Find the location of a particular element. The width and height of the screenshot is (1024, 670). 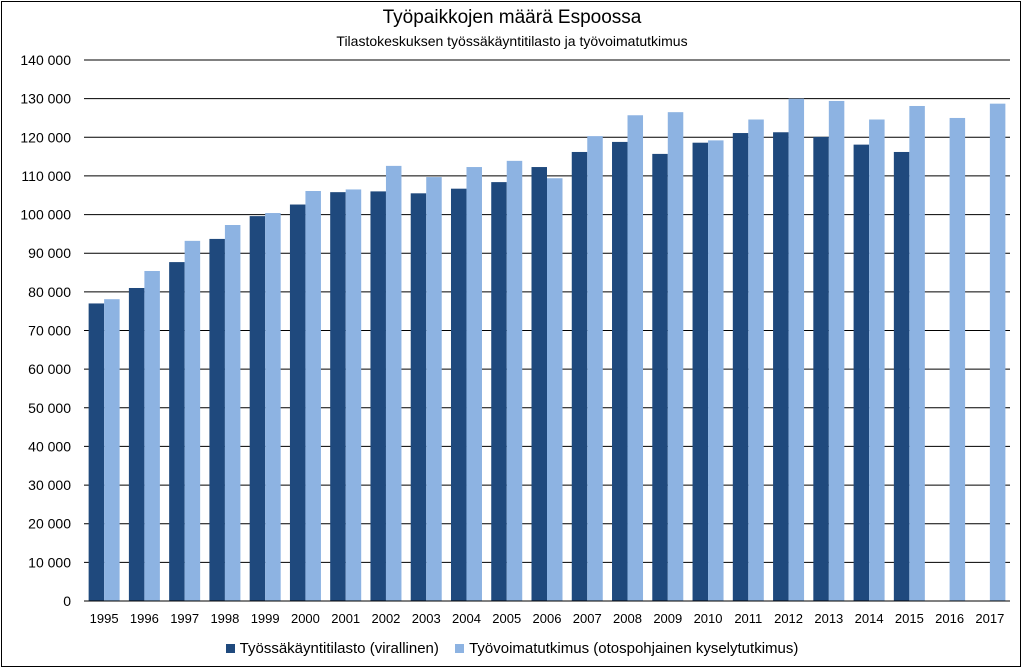

y-tick-label: 60 000 is located at coordinates (49, 369).